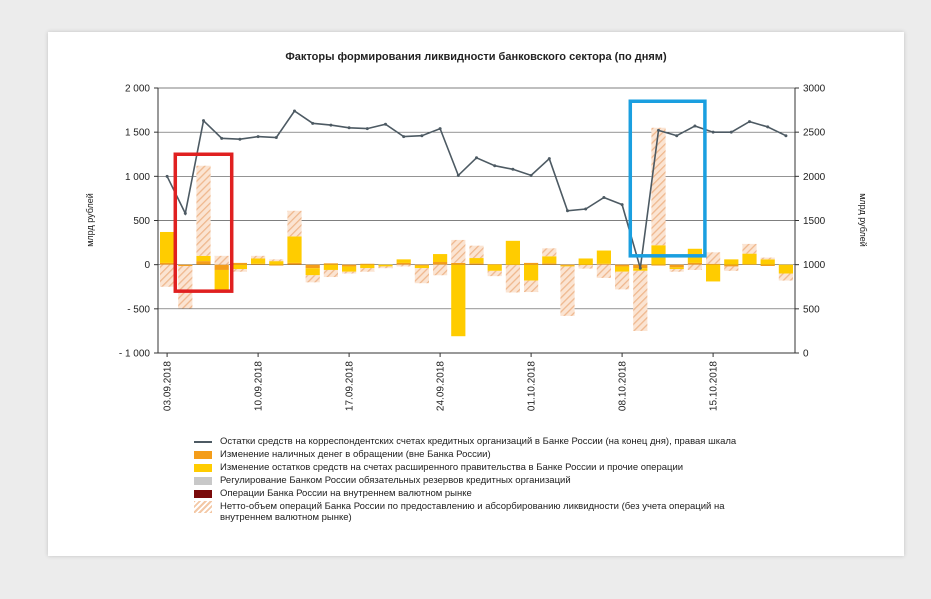 This screenshot has width=931, height=599. Describe the element at coordinates (814, 89) in the screenshot. I see `y-right-tick-label: 3000` at that location.